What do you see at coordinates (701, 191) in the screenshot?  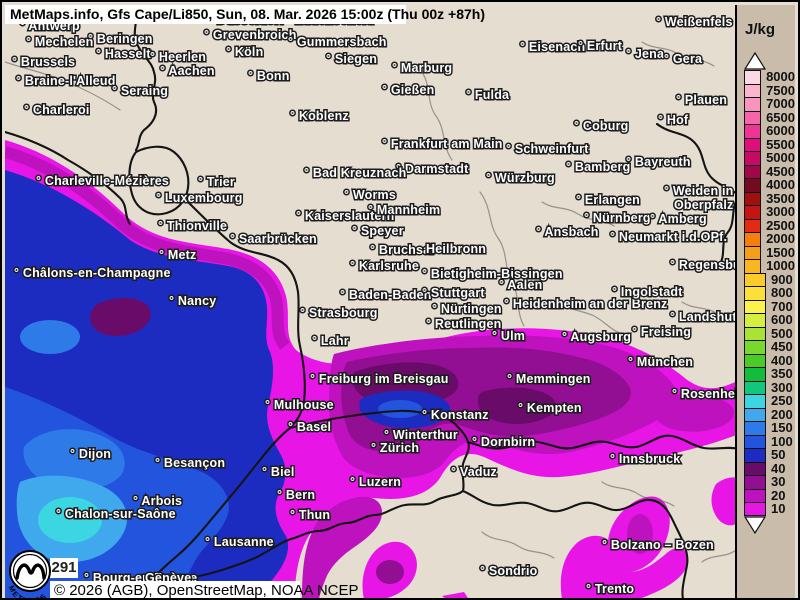 I see `city-label: ° Weiden in der` at bounding box center [701, 191].